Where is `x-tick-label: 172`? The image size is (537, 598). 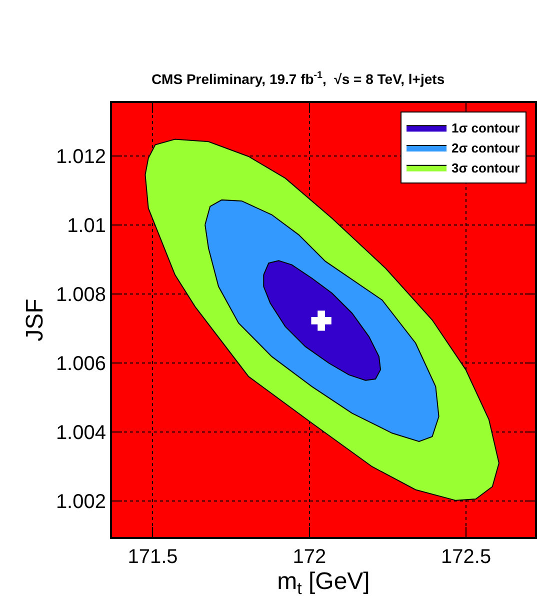
x-tick-label: 172 is located at coordinates (309, 557).